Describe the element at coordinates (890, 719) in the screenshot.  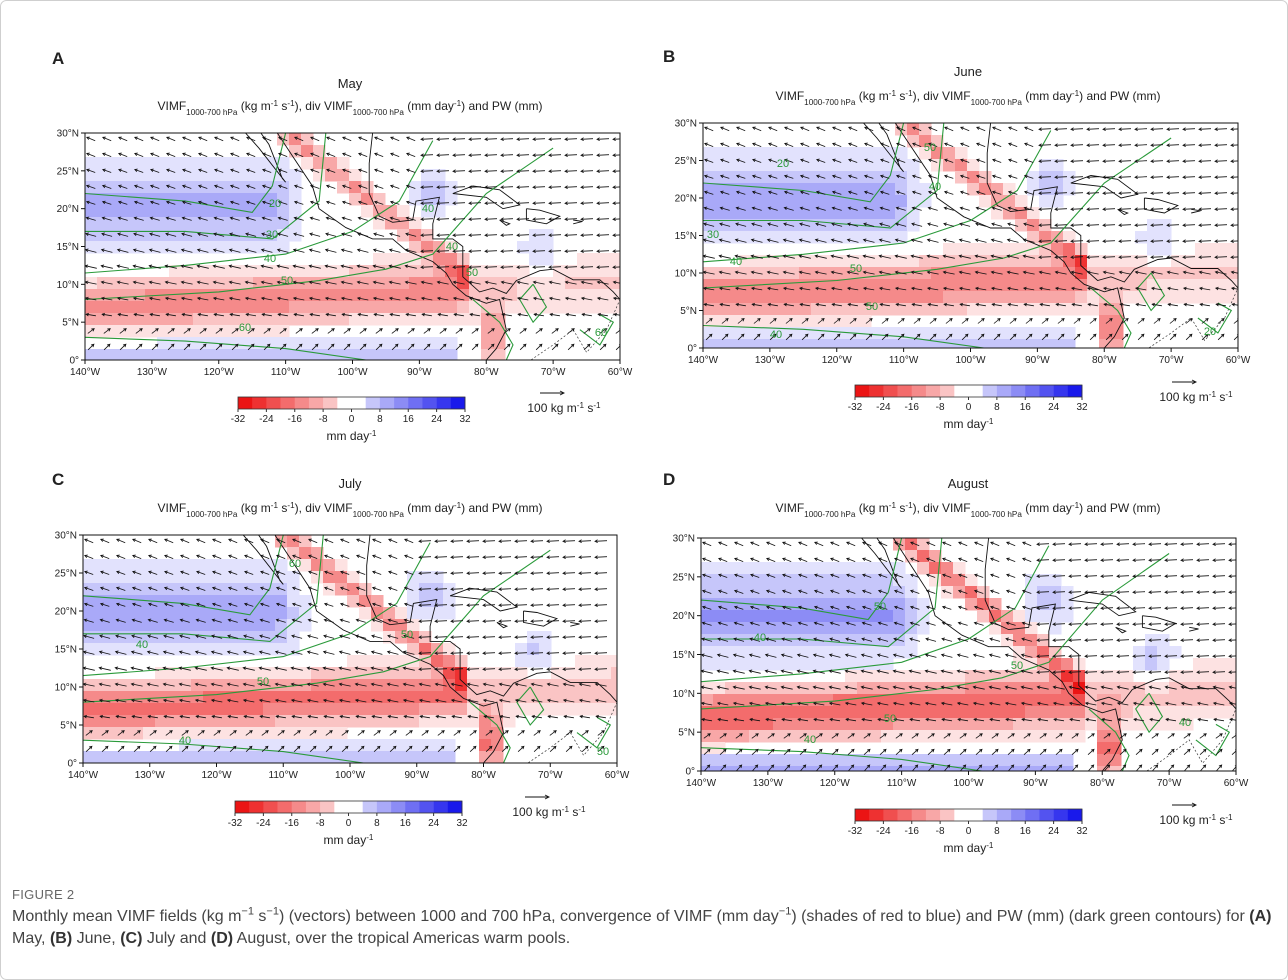
I see `contour-label: 50` at that location.